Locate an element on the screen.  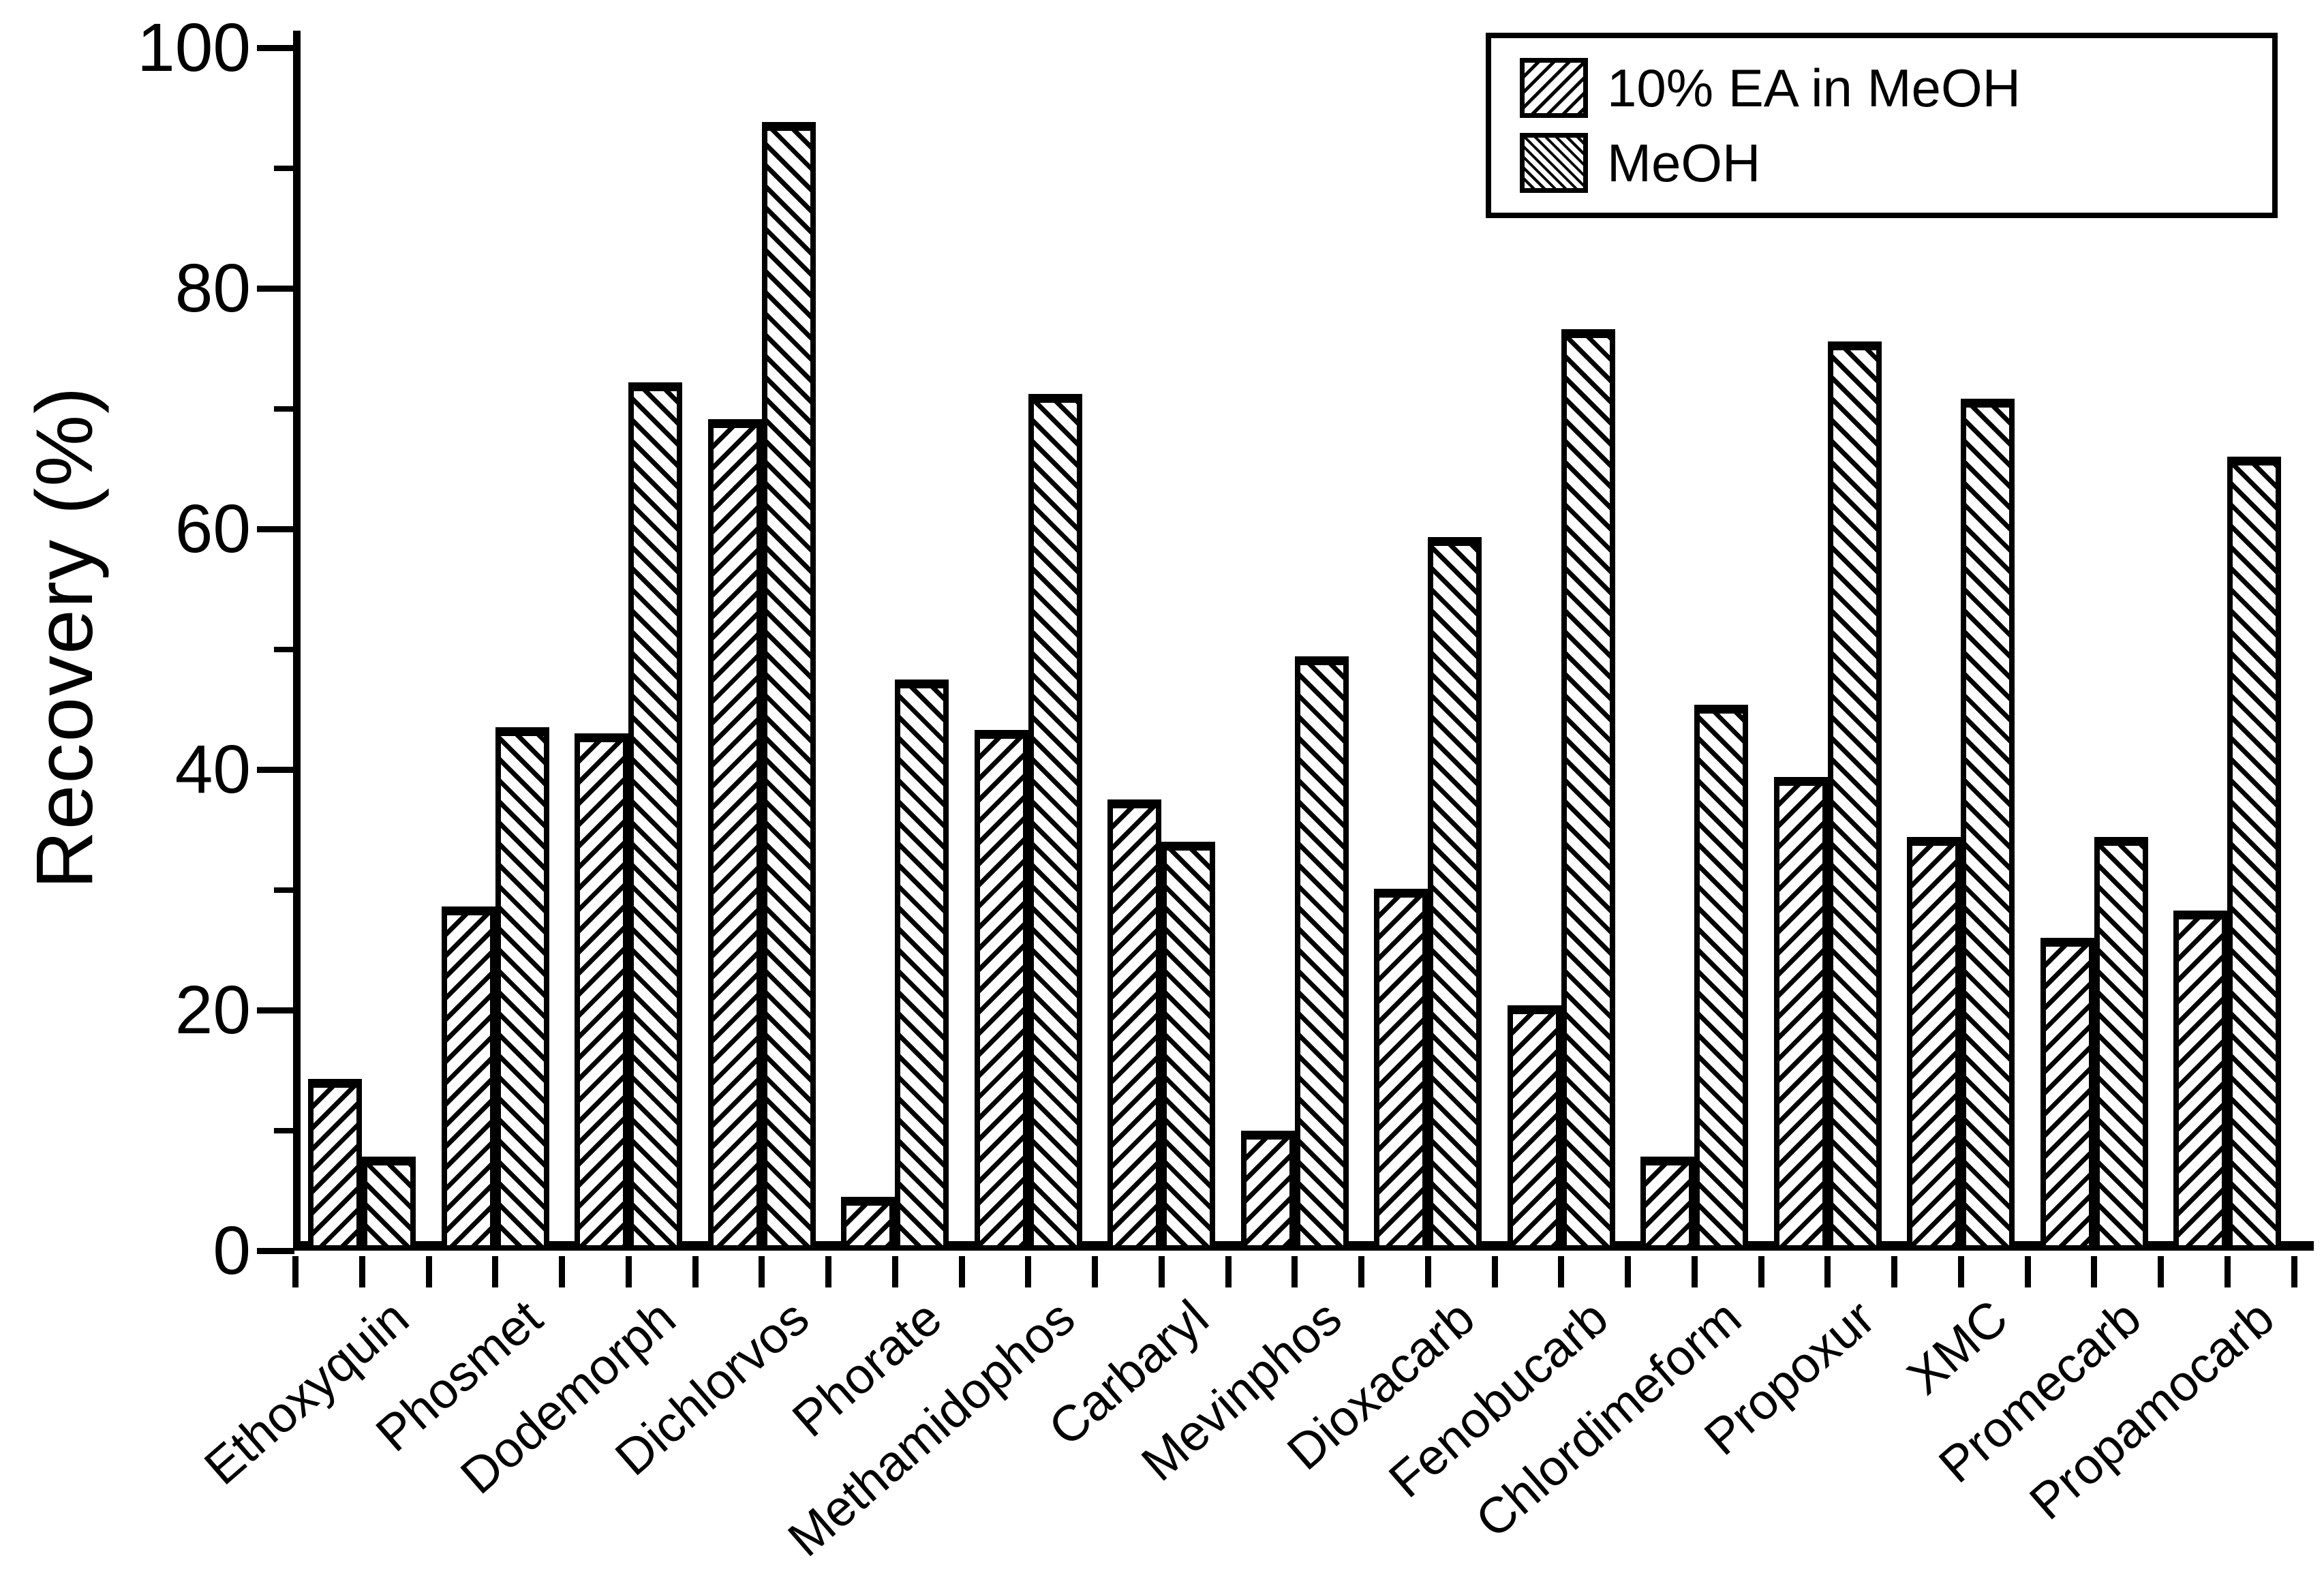
bar-10-ea-in-meoh-ethoxyquin is located at coordinates (335, 1164).